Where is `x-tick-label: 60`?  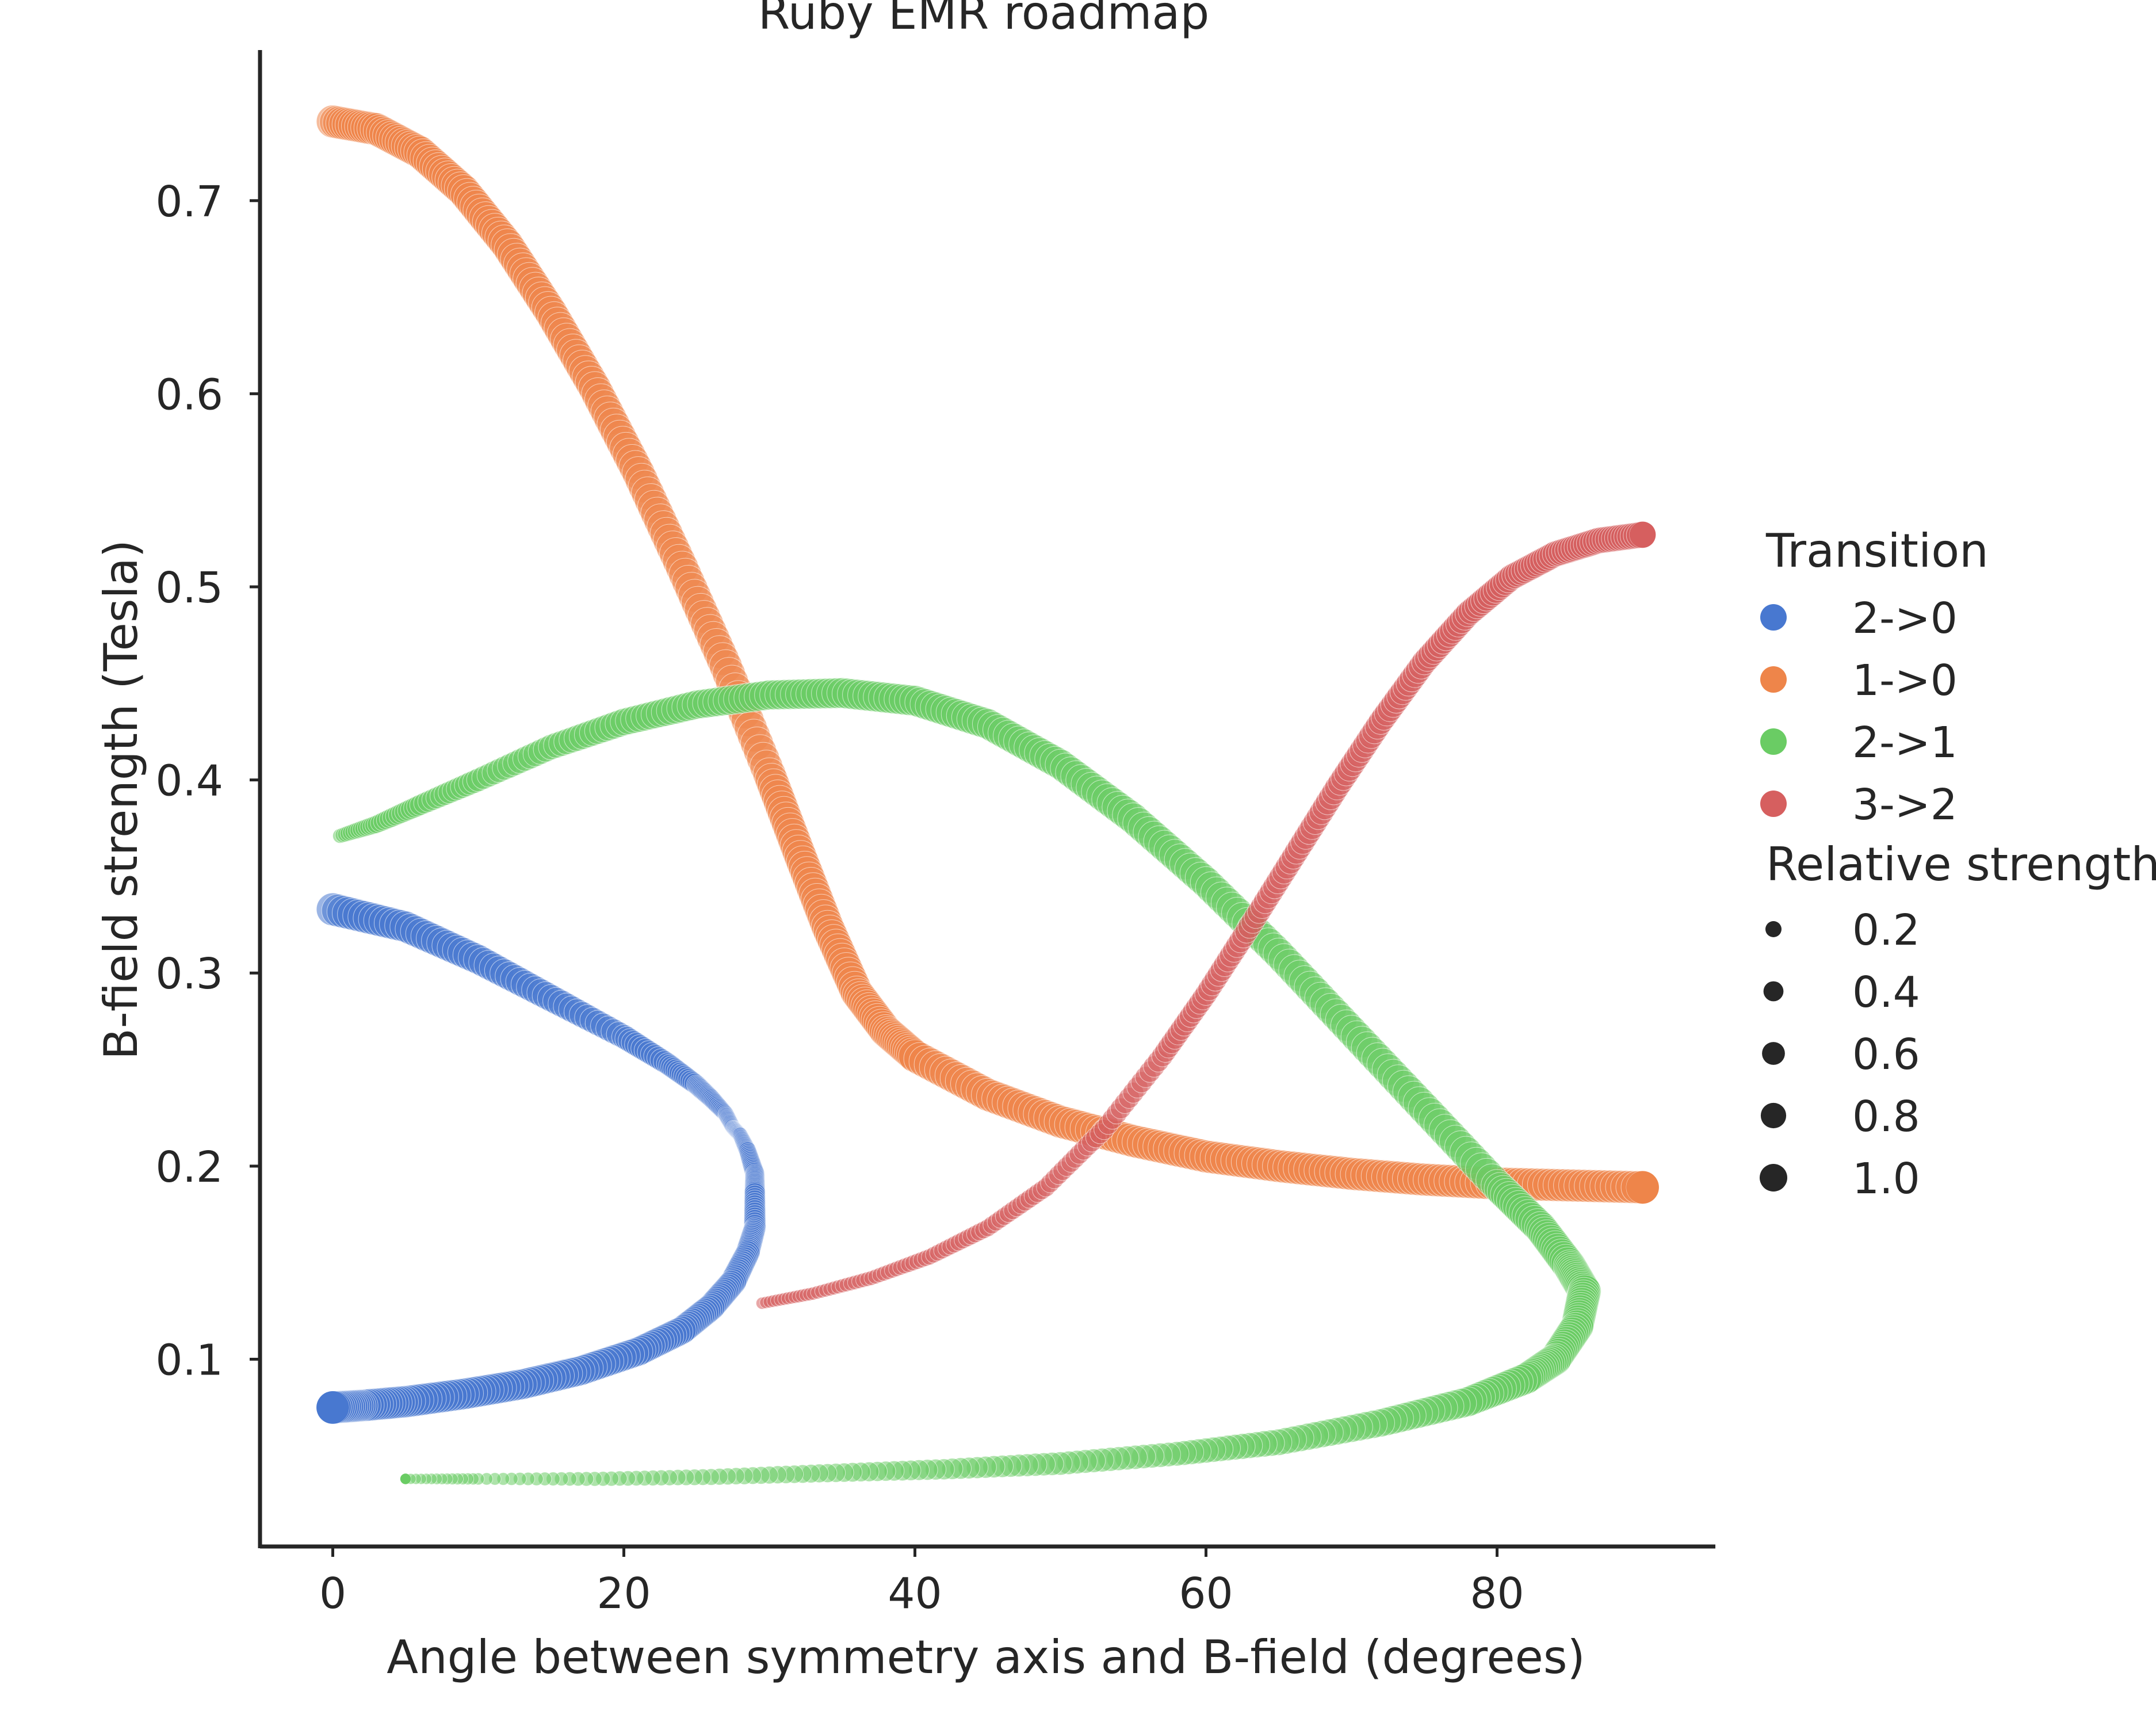
x-tick-label: 60 is located at coordinates (1206, 1593).